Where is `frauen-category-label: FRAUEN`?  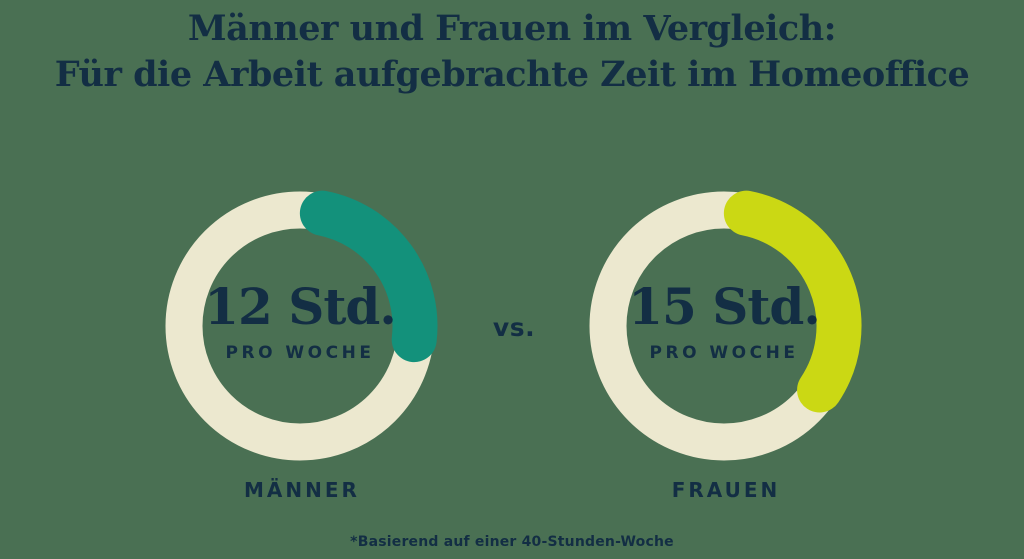 frauen-category-label: FRAUEN is located at coordinates (726, 490).